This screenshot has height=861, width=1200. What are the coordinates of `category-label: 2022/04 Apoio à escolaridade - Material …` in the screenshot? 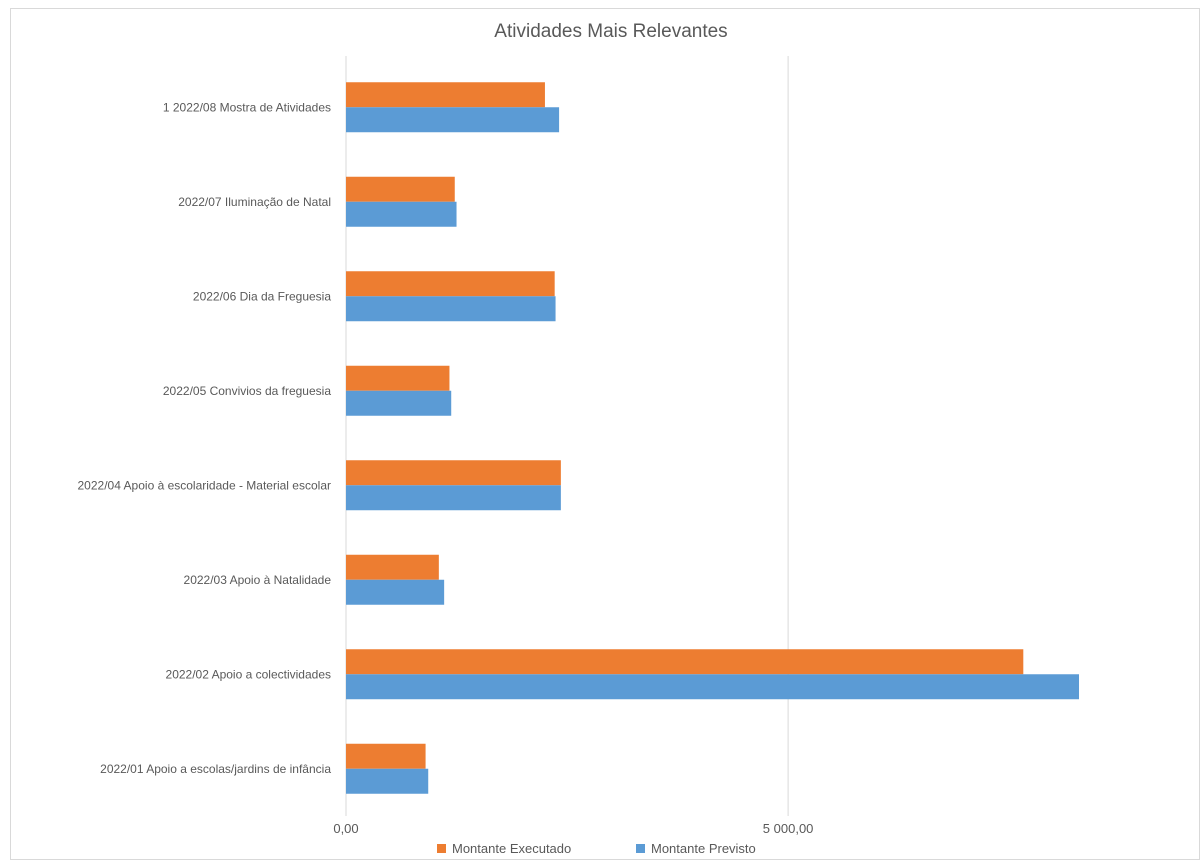 It's located at (205, 485).